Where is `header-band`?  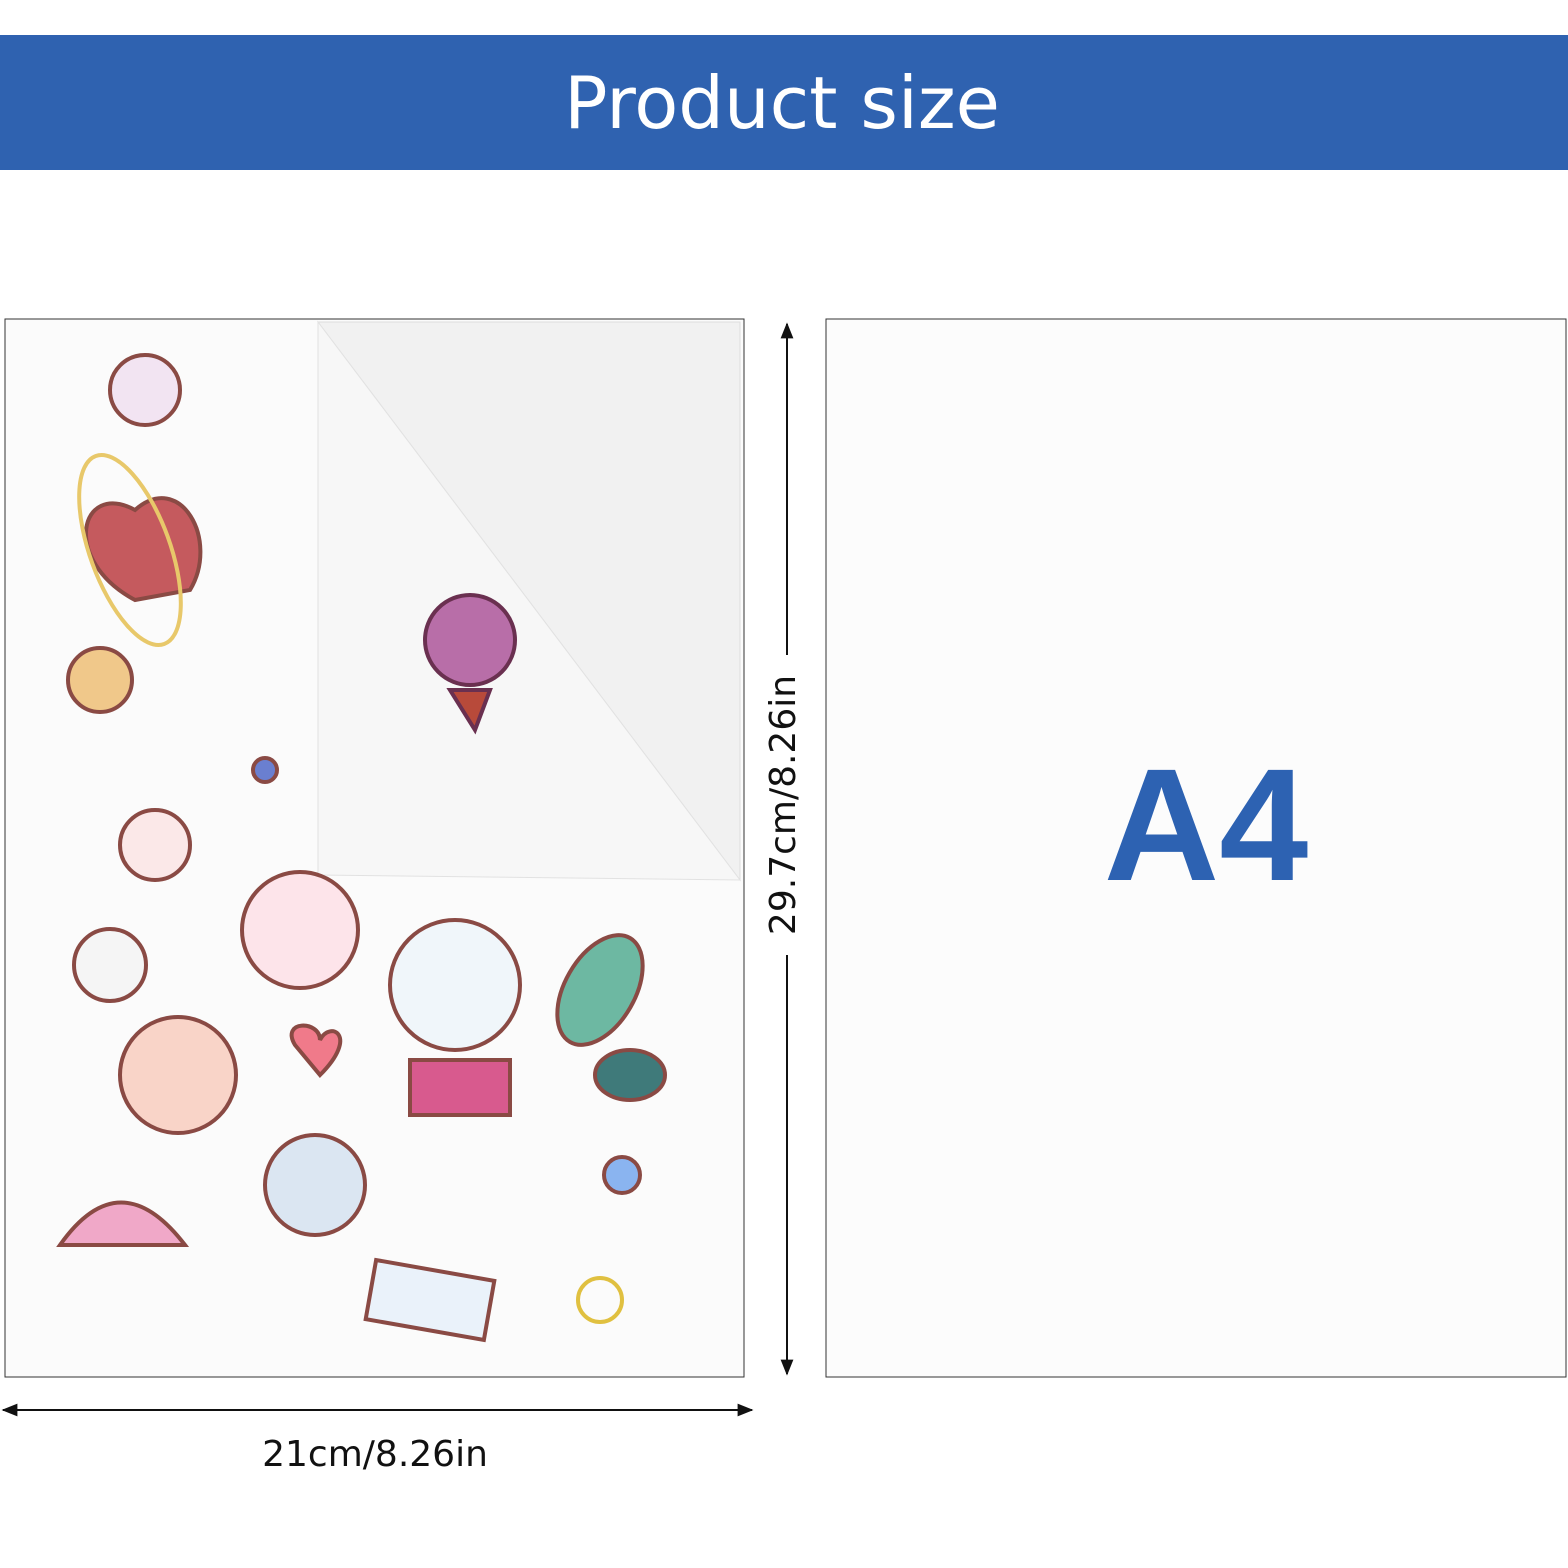 header-band is located at coordinates (784, 102).